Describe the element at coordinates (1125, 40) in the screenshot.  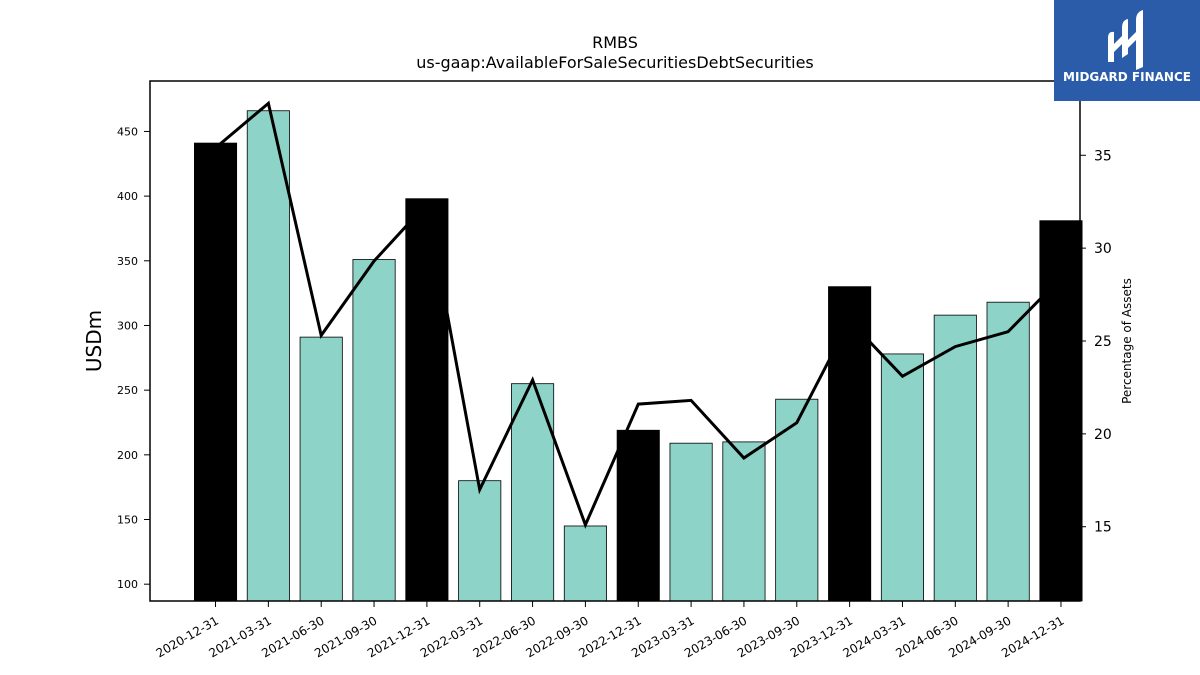
I see `logo-mark-icon` at that location.